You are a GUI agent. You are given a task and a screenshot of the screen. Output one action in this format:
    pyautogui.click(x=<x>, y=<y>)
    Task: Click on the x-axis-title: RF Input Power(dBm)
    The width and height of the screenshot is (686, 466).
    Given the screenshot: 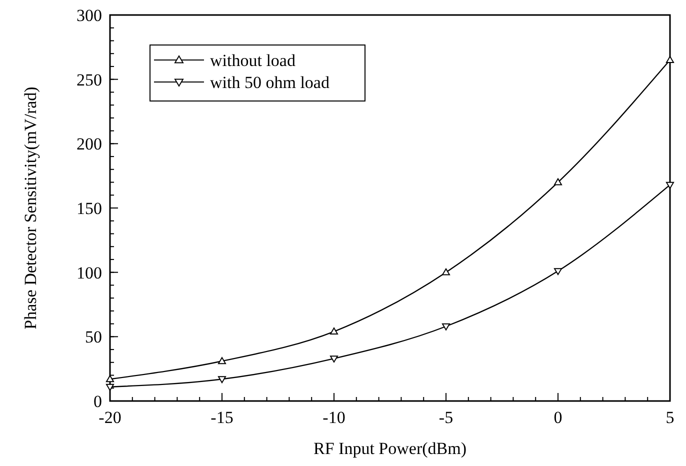 What is the action you would take?
    pyautogui.click(x=390, y=448)
    